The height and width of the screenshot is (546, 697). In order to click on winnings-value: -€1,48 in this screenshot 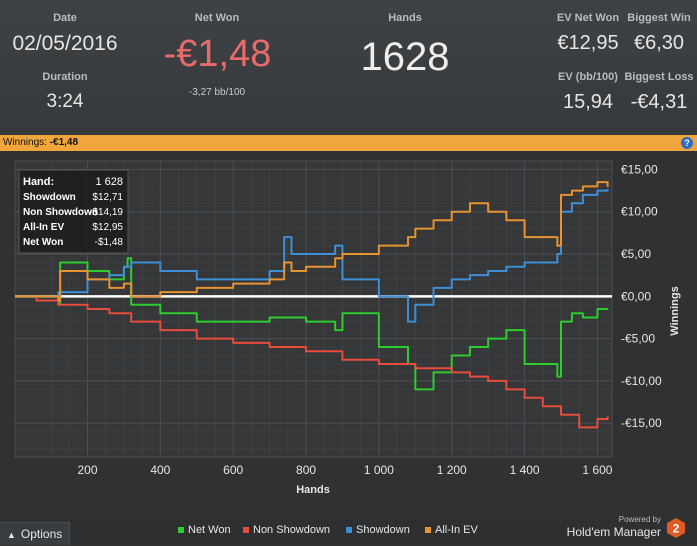, I will do `click(64, 142)`.